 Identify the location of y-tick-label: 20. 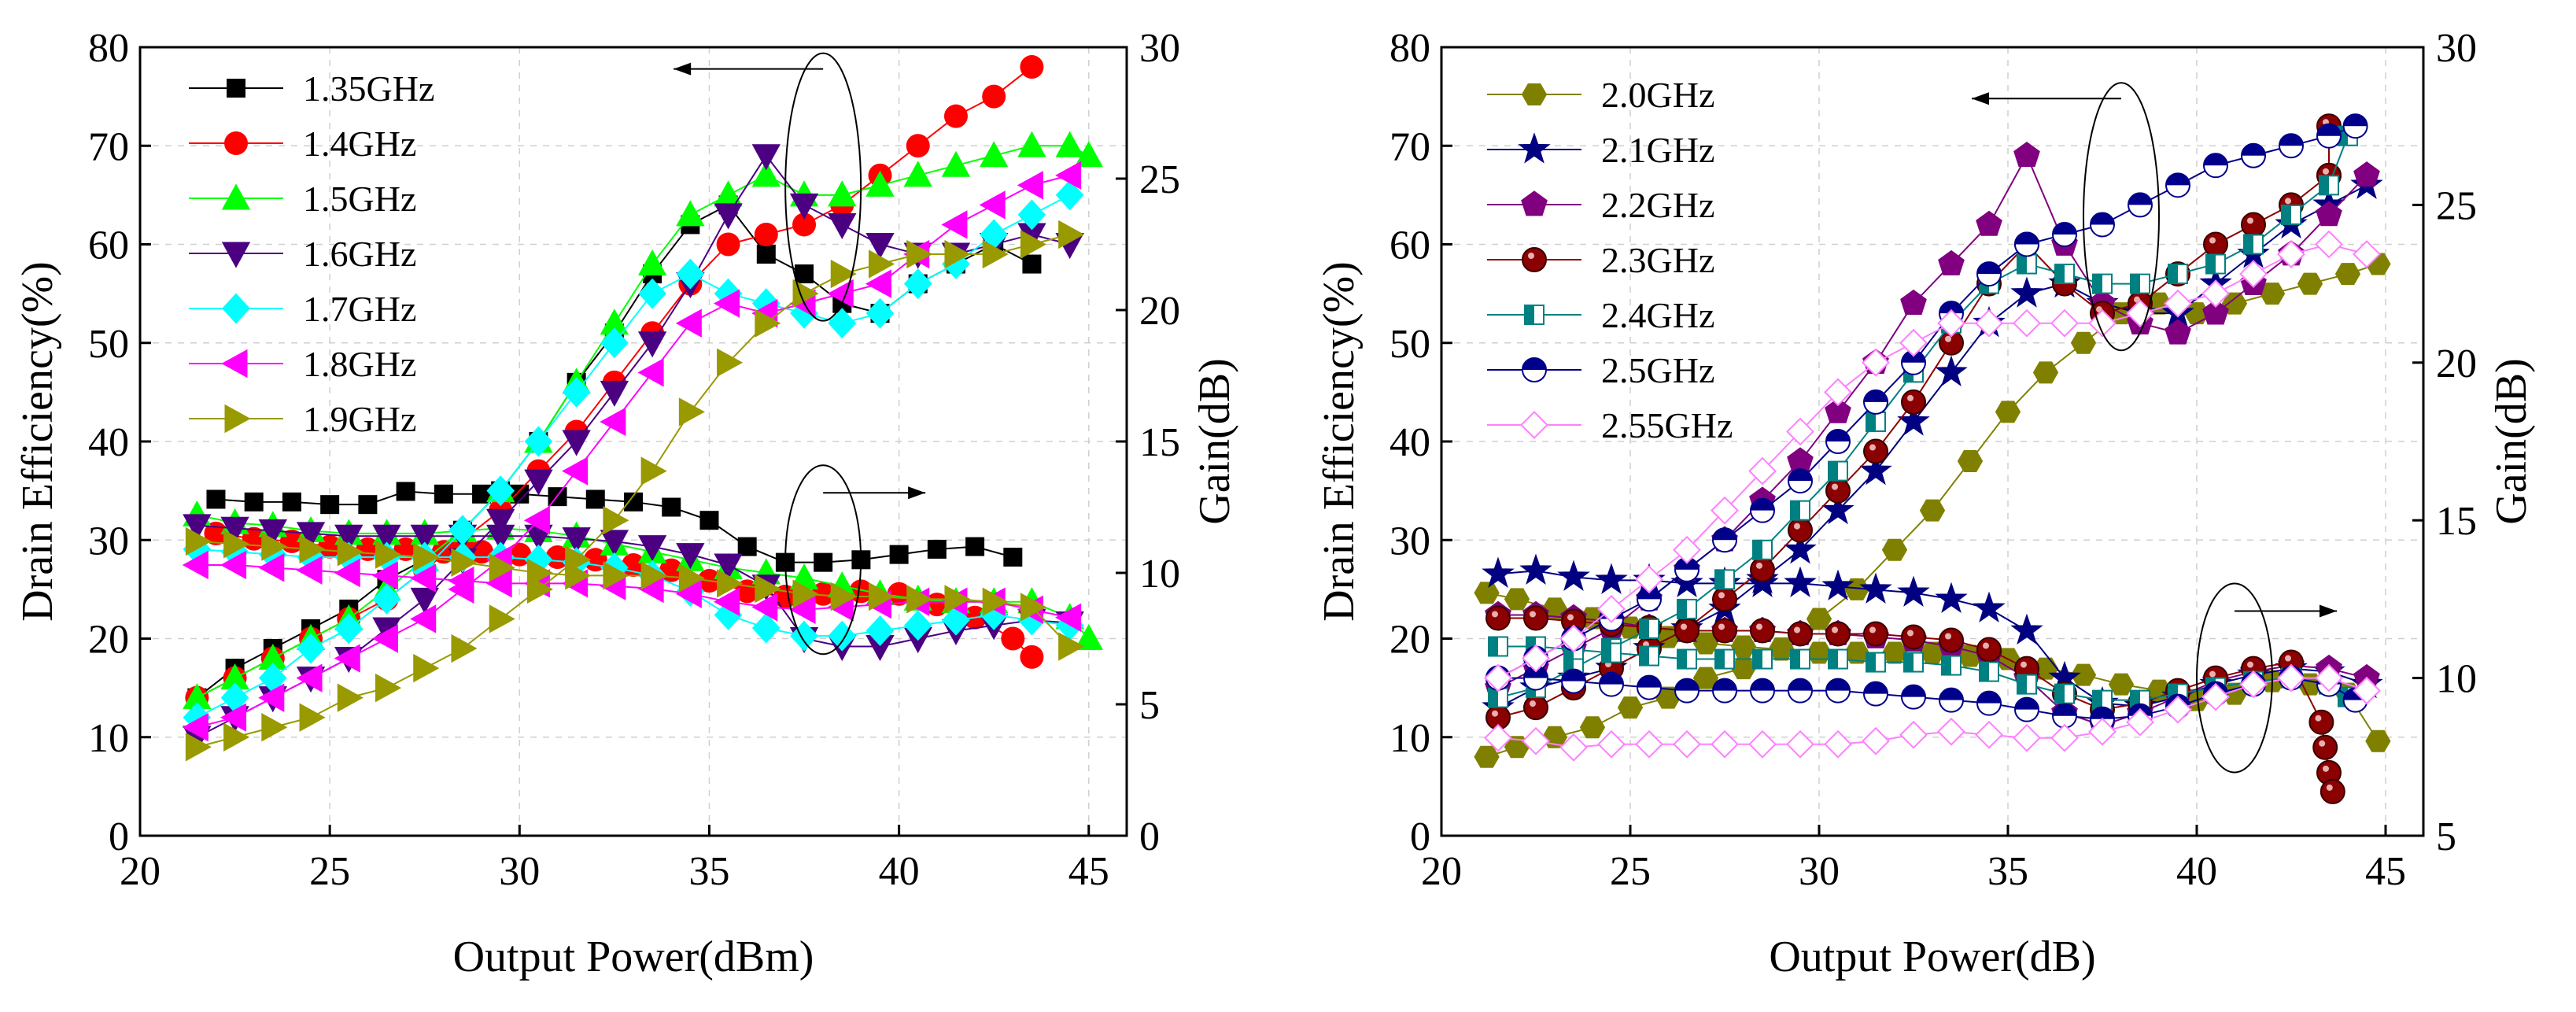
(1410, 640).